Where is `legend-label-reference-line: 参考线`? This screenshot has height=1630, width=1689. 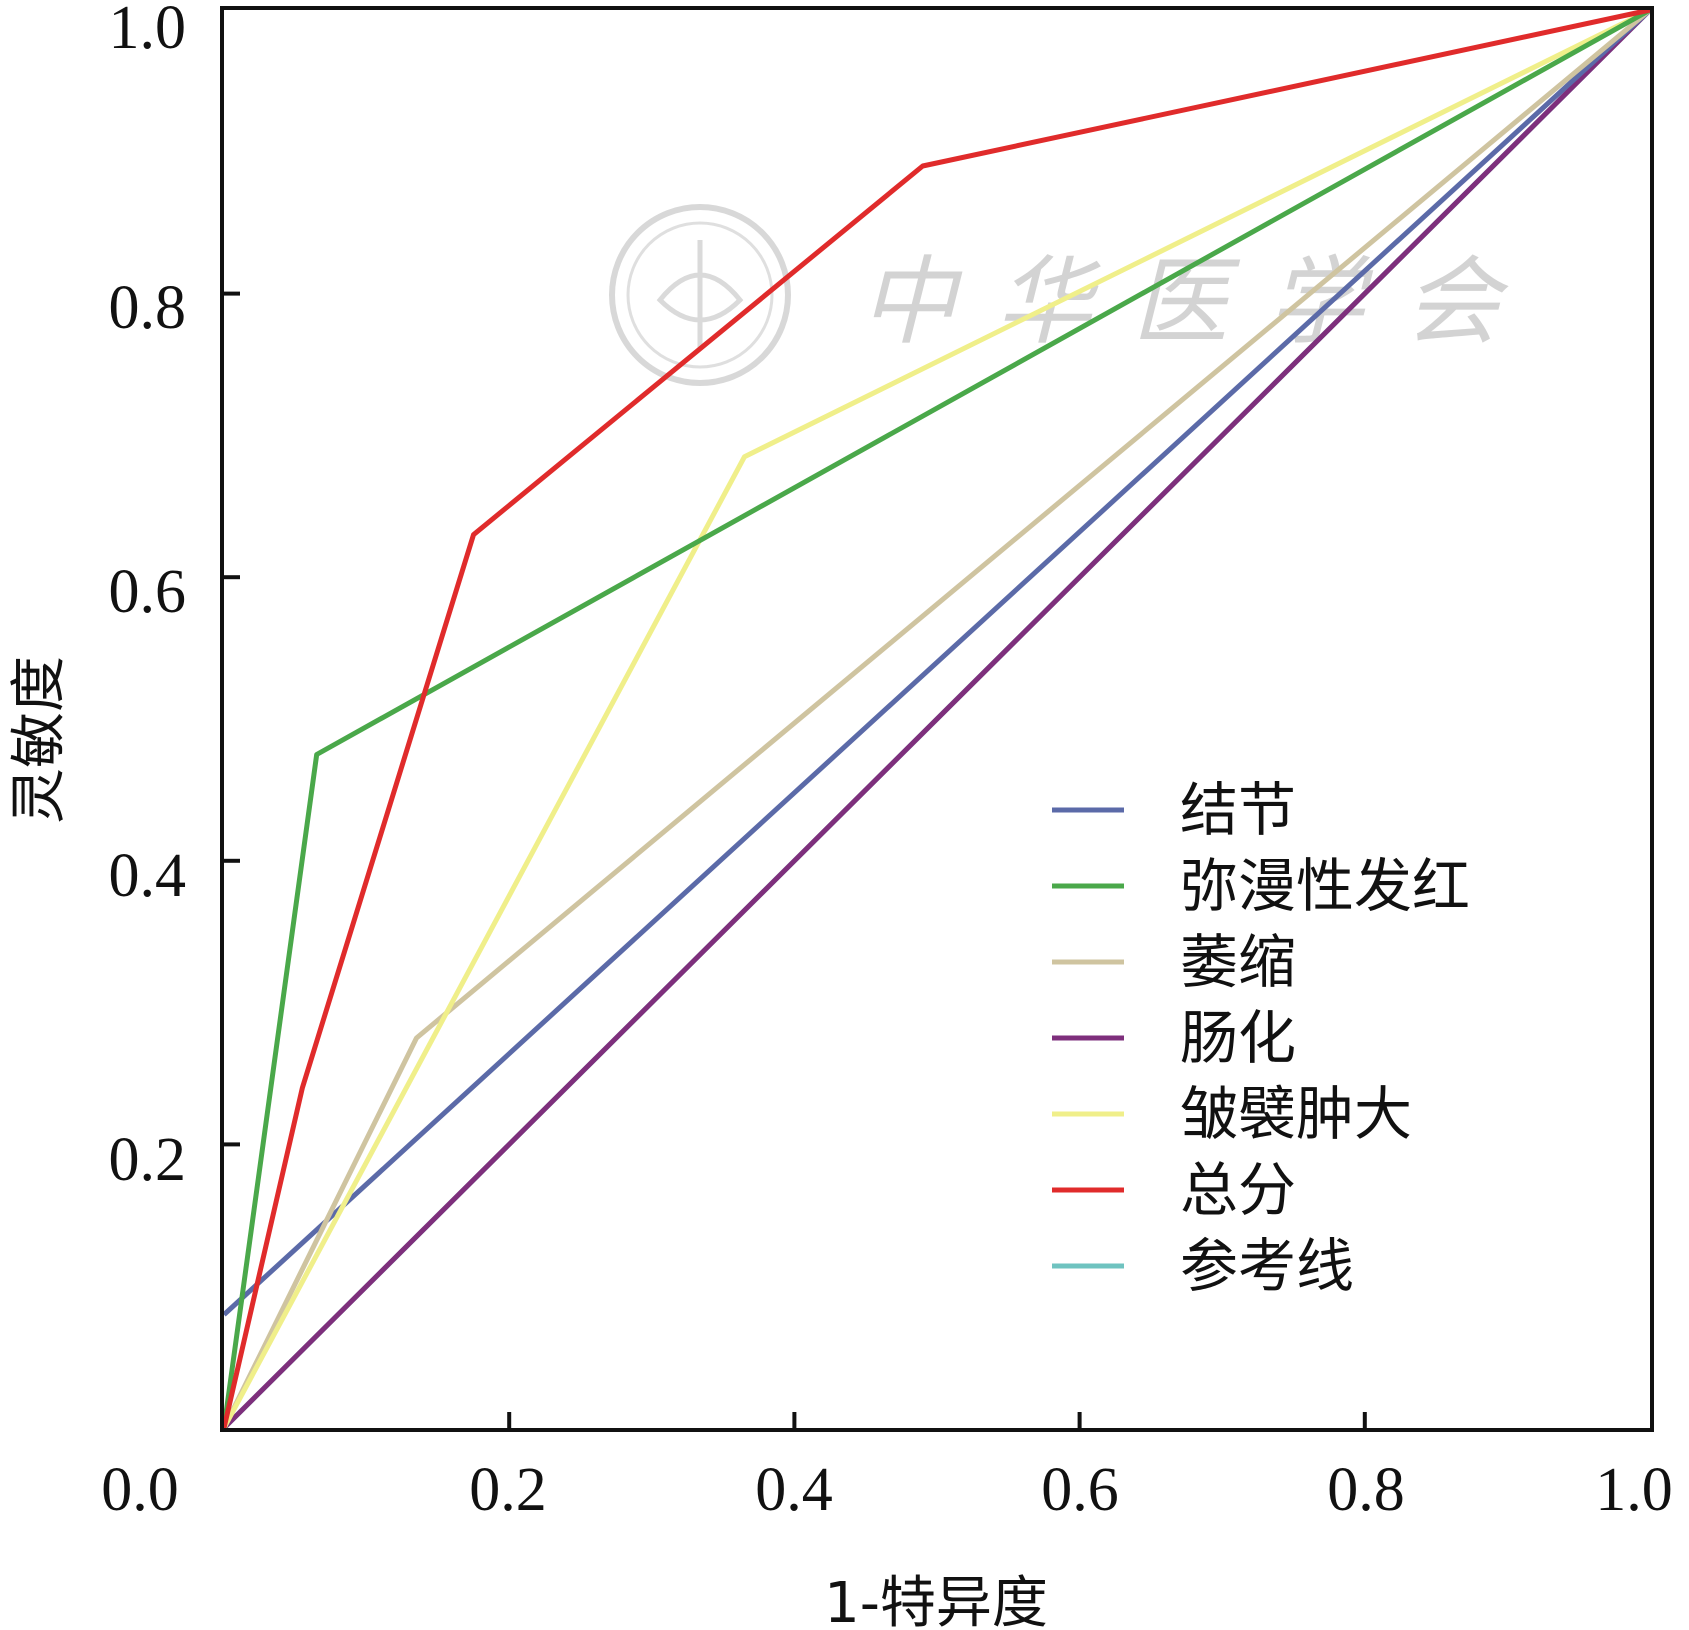 legend-label-reference-line: 参考线 is located at coordinates (1267, 1266).